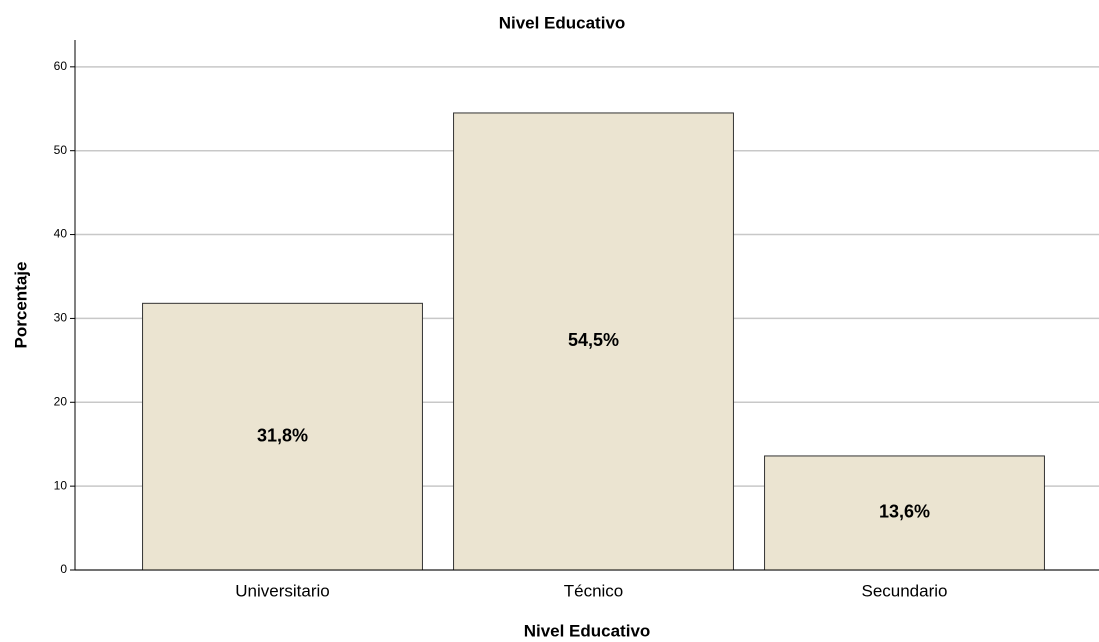  What do you see at coordinates (63, 569) in the screenshot?
I see `y-tick-label: 0` at bounding box center [63, 569].